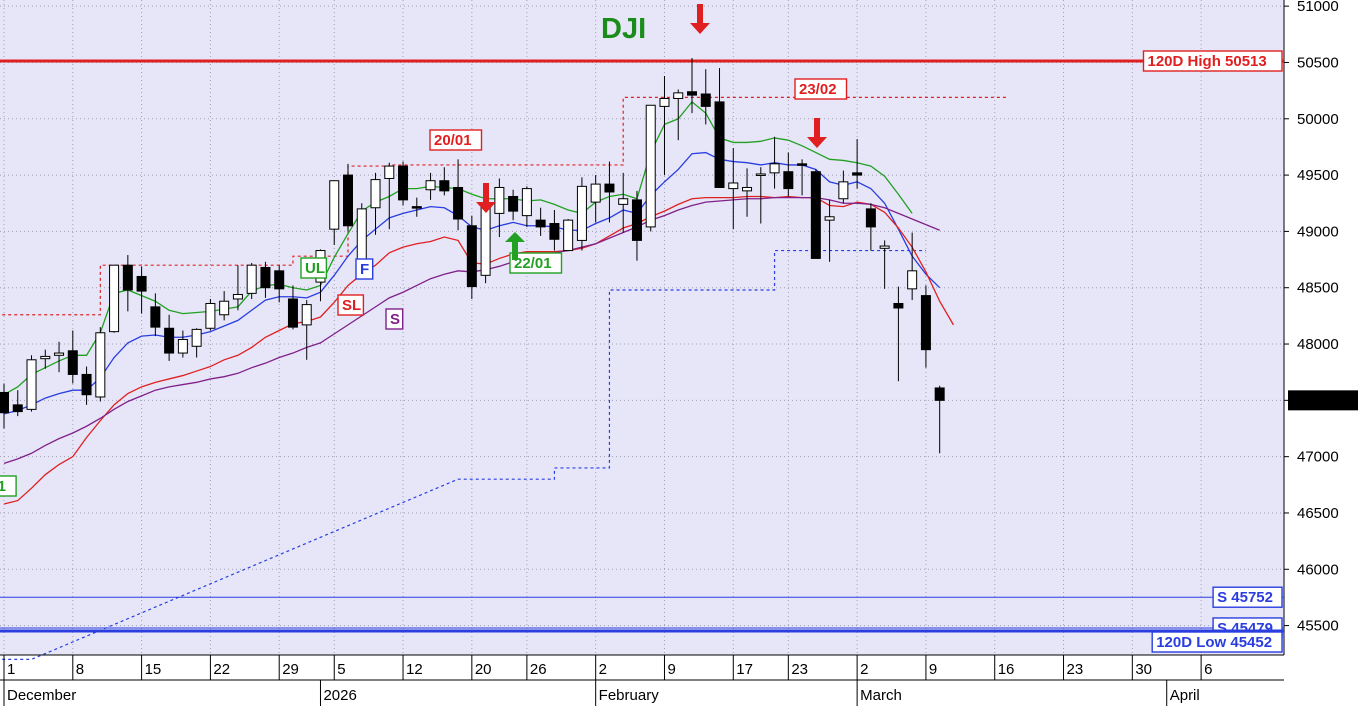  Describe the element at coordinates (1318, 231) in the screenshot. I see `y-tick-label: 49000` at that location.